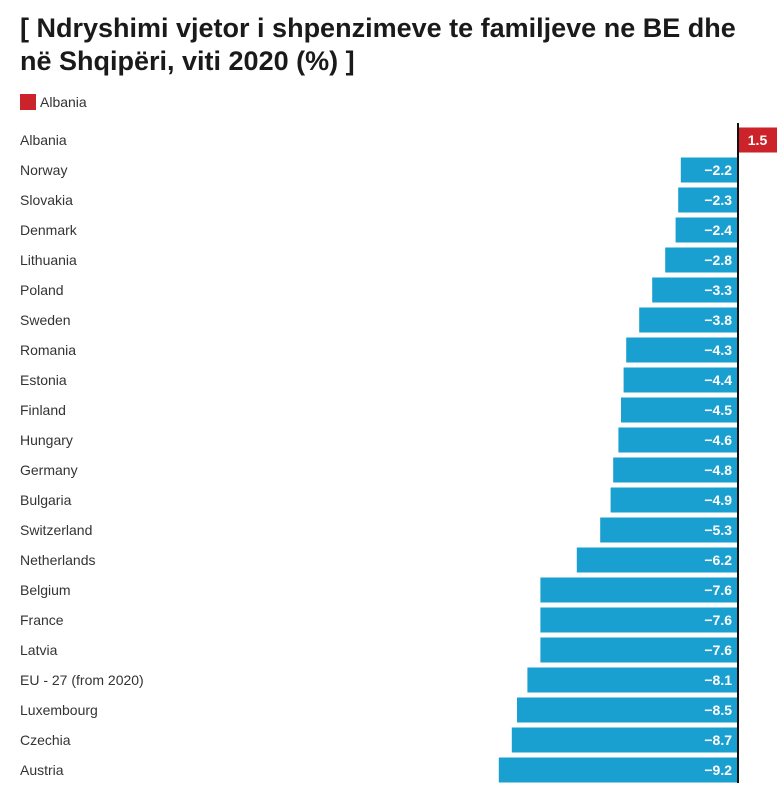 This screenshot has width=782, height=787. I want to click on bar-switzerland, so click(669, 530).